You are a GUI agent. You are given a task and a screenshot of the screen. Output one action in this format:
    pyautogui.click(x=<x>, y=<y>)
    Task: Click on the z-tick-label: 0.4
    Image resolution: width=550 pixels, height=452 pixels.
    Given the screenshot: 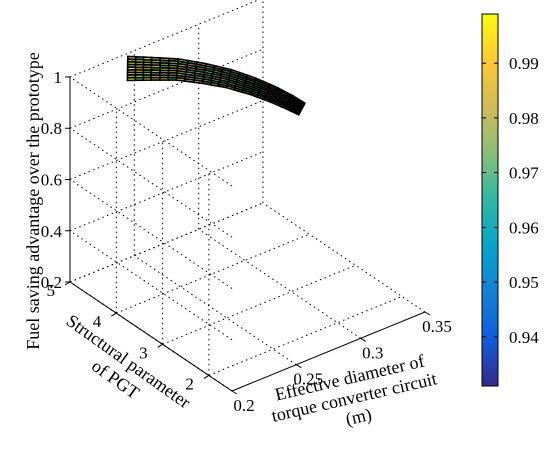 What is the action you would take?
    pyautogui.click(x=52, y=231)
    